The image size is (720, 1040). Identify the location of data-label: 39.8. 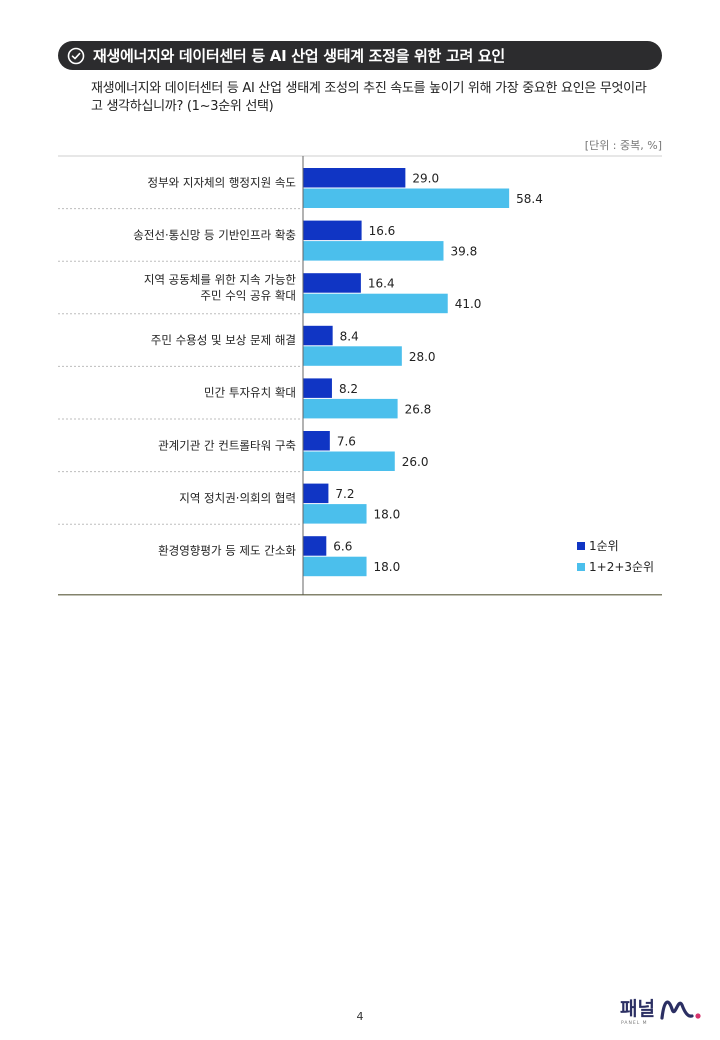
(463, 252).